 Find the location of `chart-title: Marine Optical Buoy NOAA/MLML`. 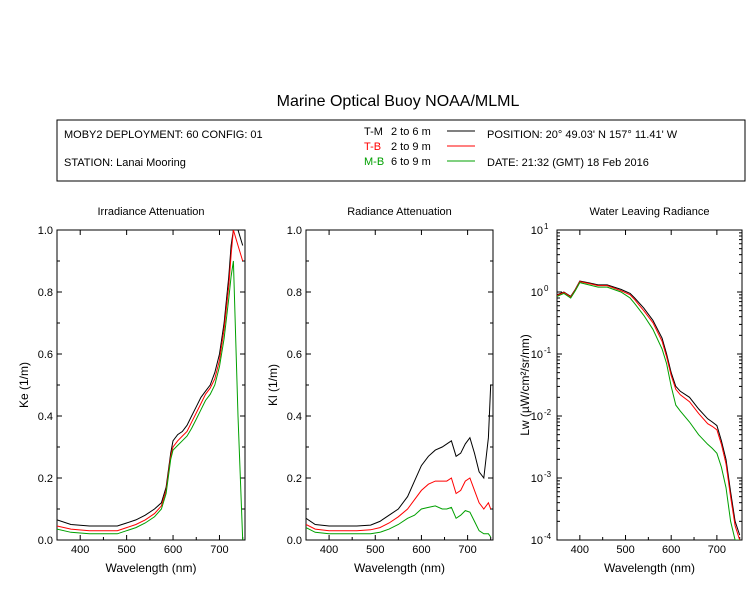

chart-title: Marine Optical Buoy NOAA/MLML is located at coordinates (398, 101).